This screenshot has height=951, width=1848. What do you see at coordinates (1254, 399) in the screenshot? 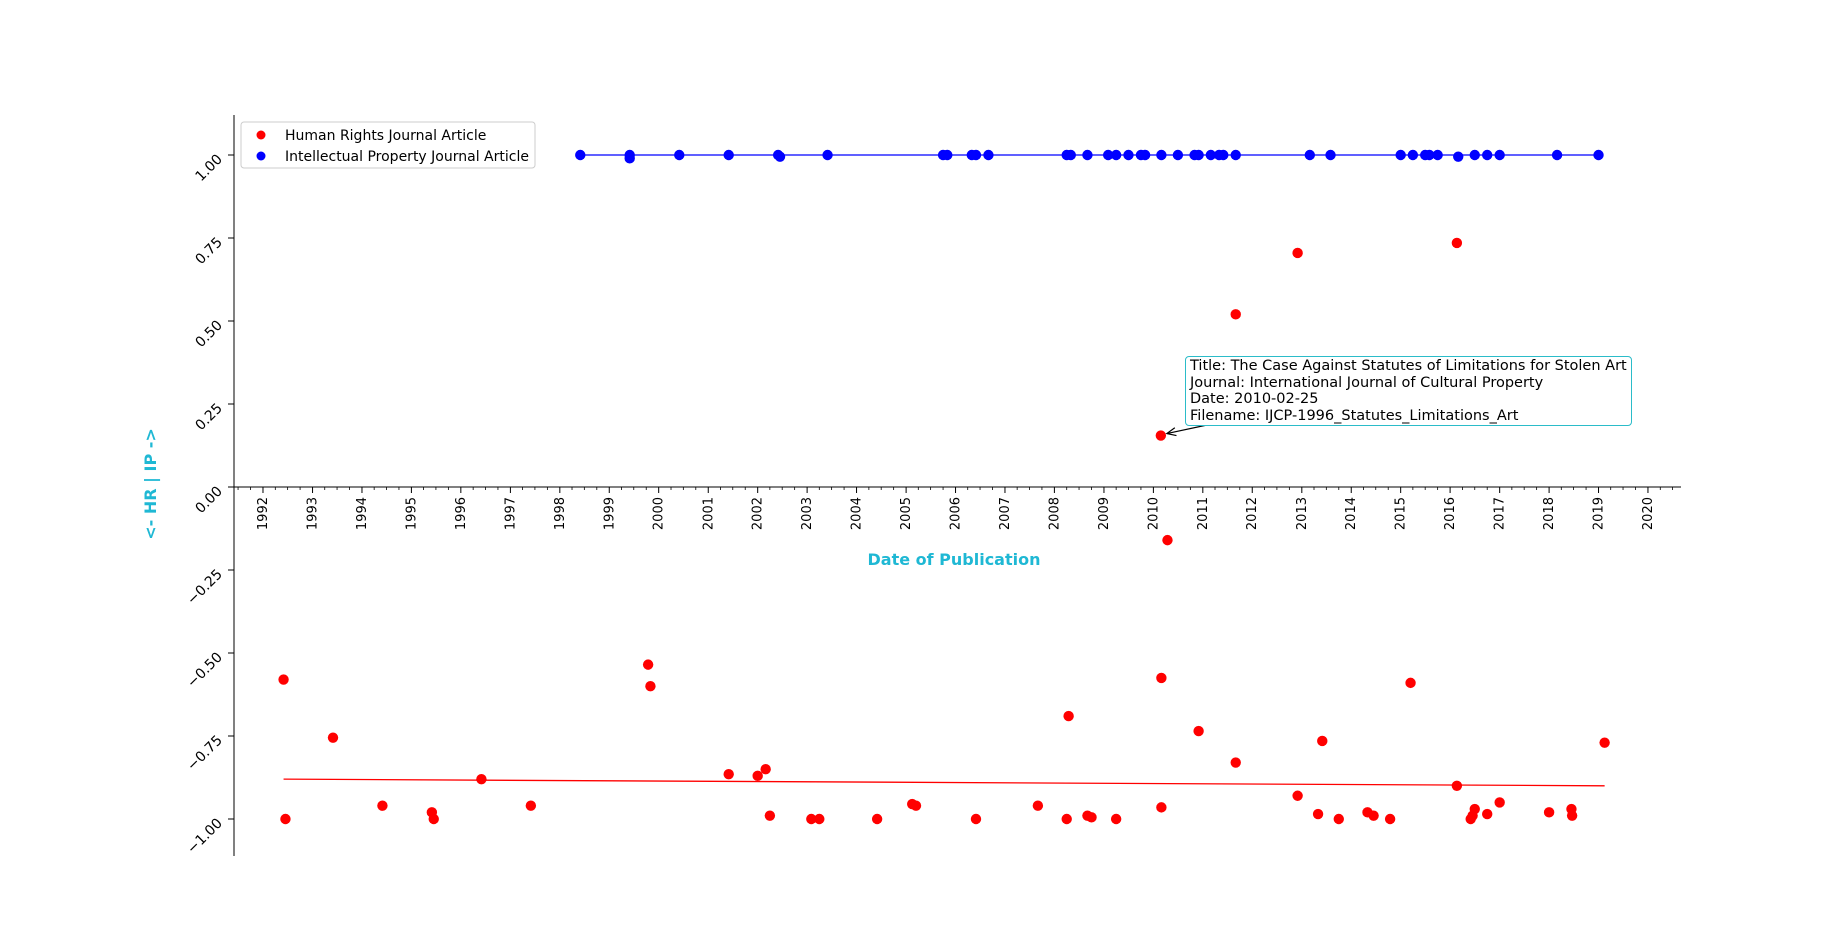
I see `tooltip-date: Date: 2010-02-25` at bounding box center [1254, 399].